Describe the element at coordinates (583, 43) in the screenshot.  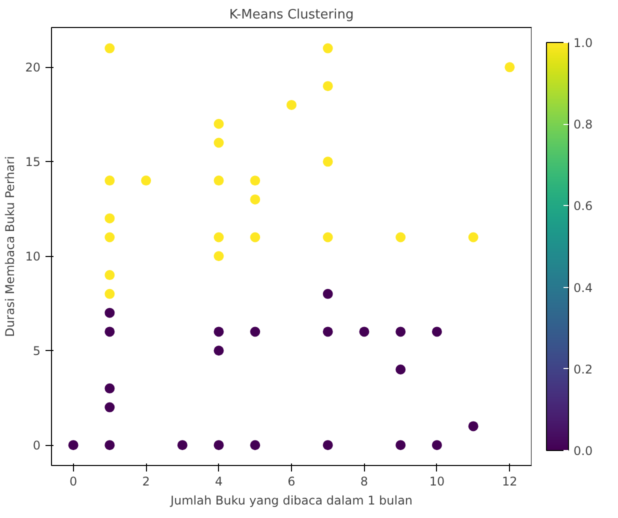
I see `color-bar-label: 1.0` at that location.